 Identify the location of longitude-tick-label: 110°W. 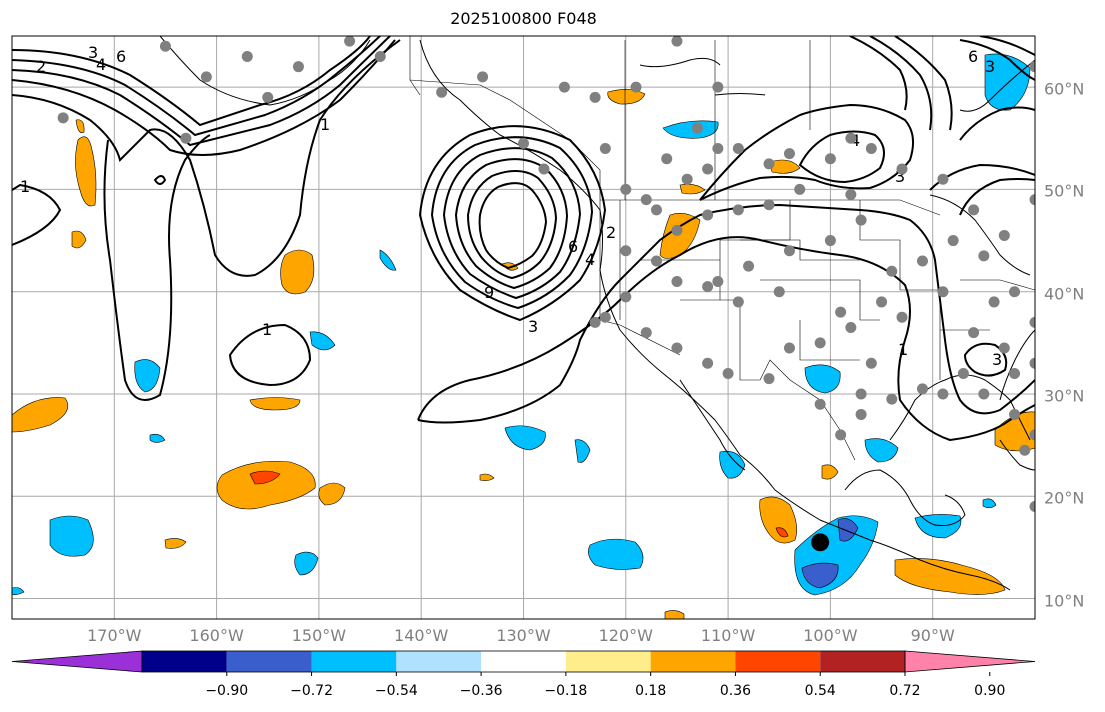
(728, 635).